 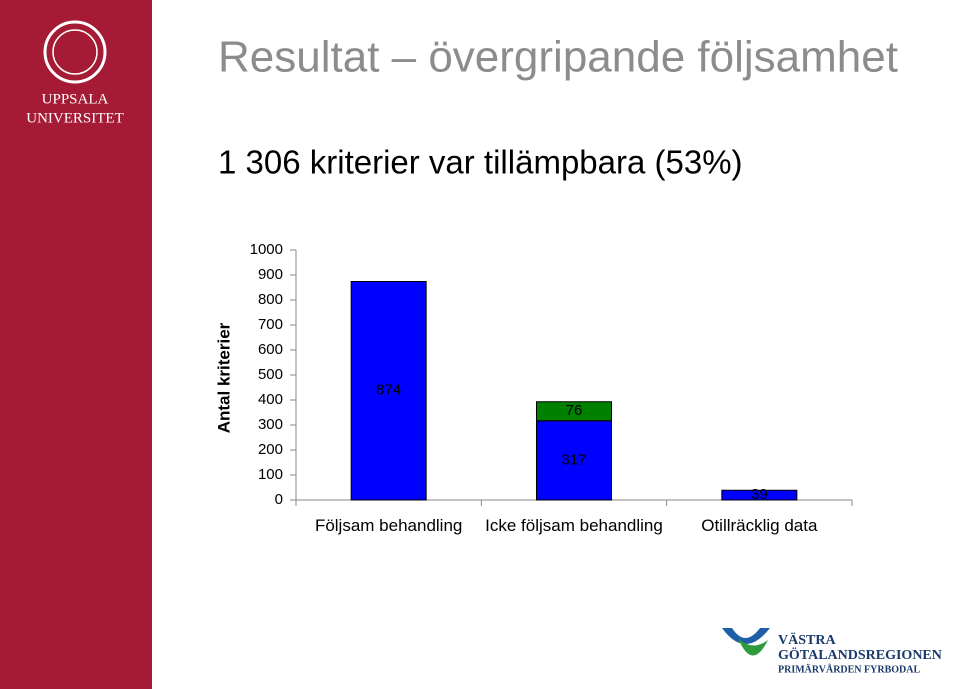 I want to click on y-tick-label: 800, so click(x=270, y=299).